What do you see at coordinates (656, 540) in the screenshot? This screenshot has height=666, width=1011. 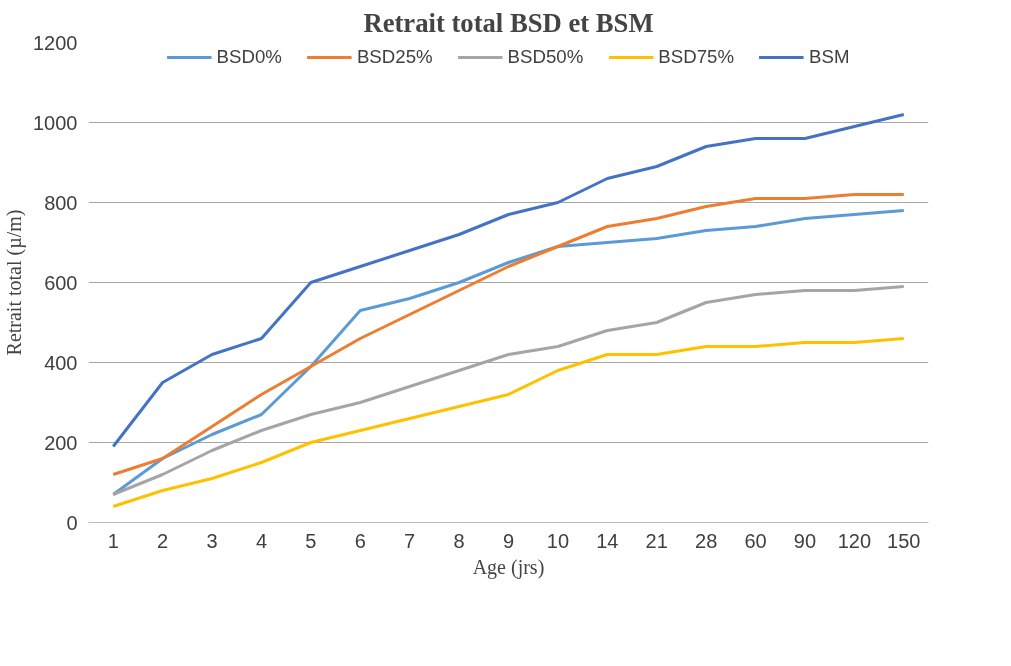 I see `x-tick-label: 21` at bounding box center [656, 540].